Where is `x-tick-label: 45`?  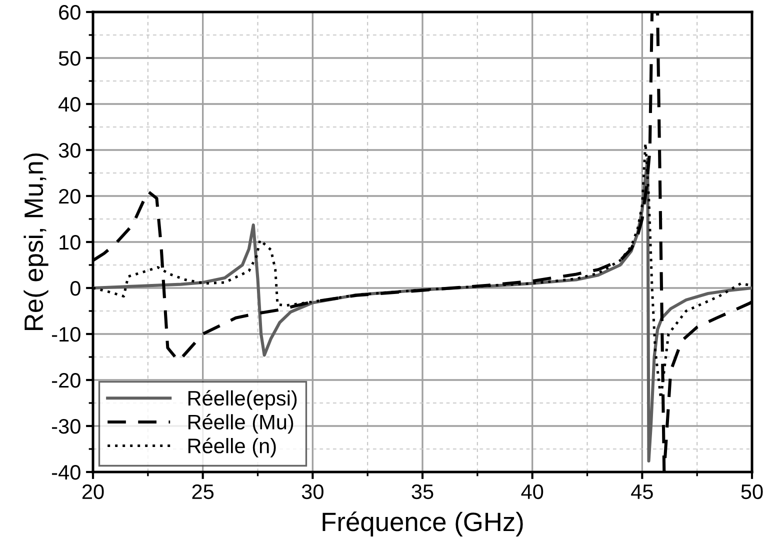 x-tick-label: 45 is located at coordinates (642, 492).